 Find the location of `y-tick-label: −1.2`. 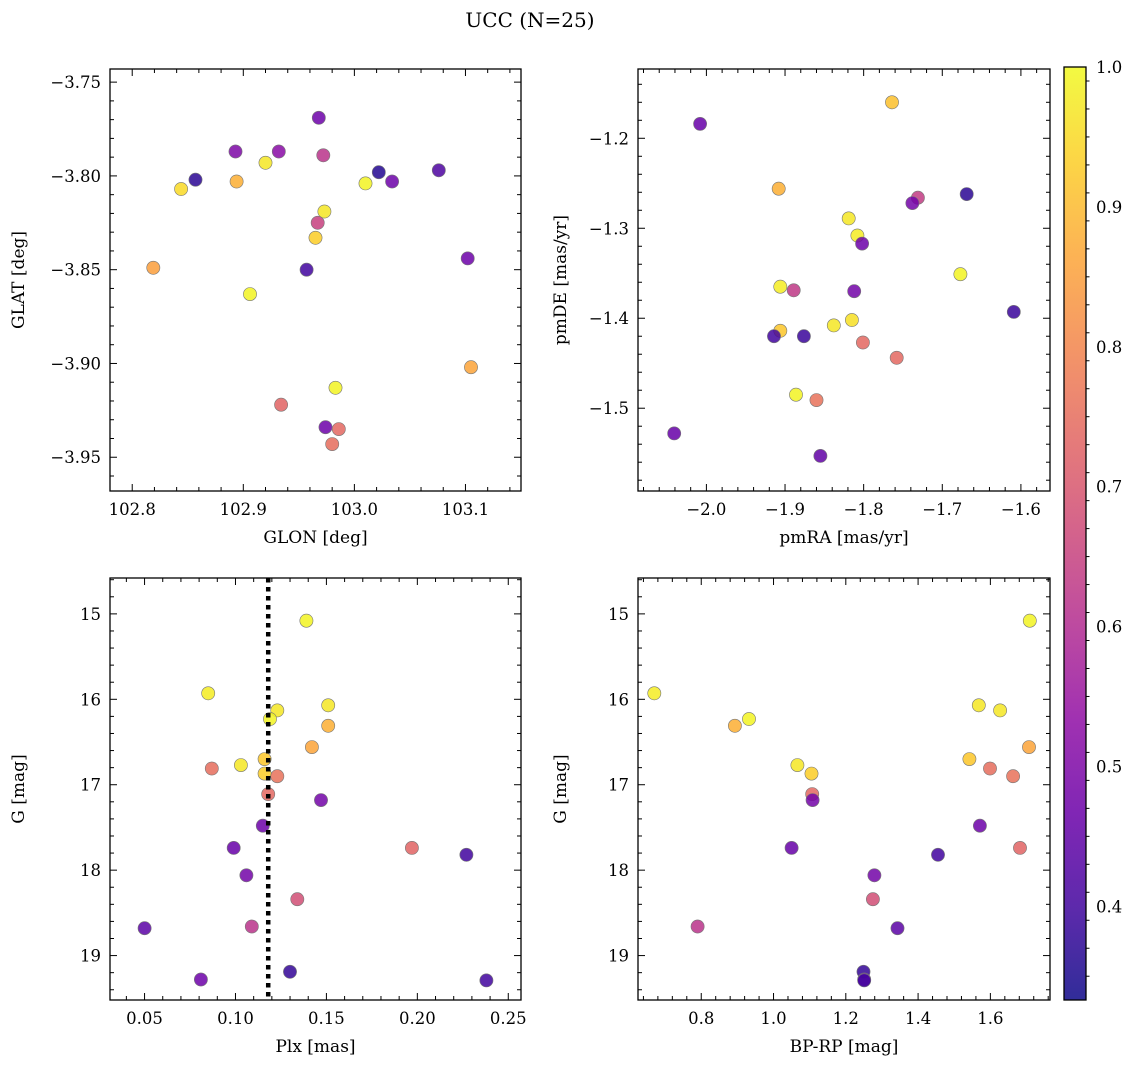

y-tick-label: −1.2 is located at coordinates (609, 138).